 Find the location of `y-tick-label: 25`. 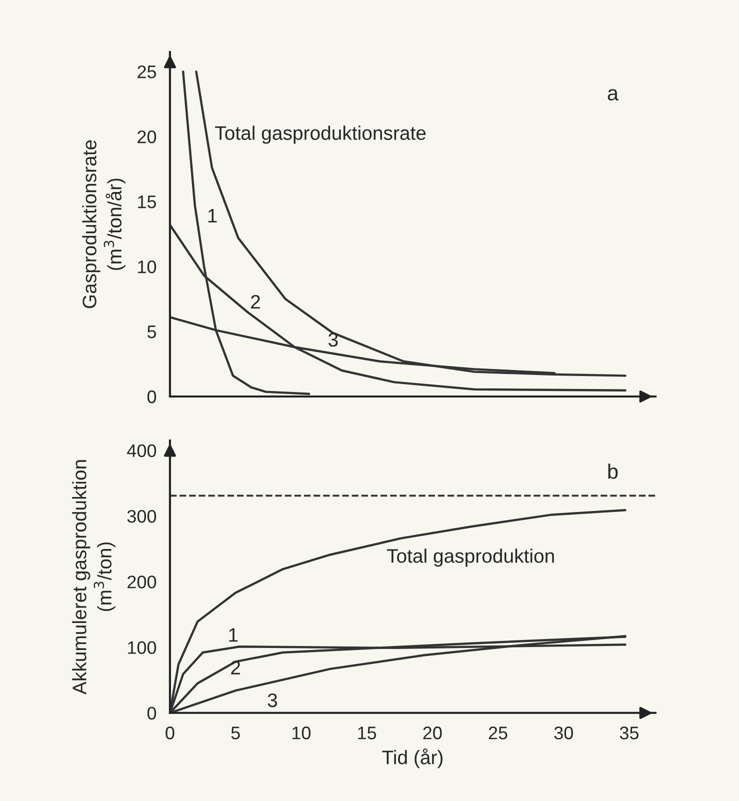

y-tick-label: 25 is located at coordinates (147, 71).